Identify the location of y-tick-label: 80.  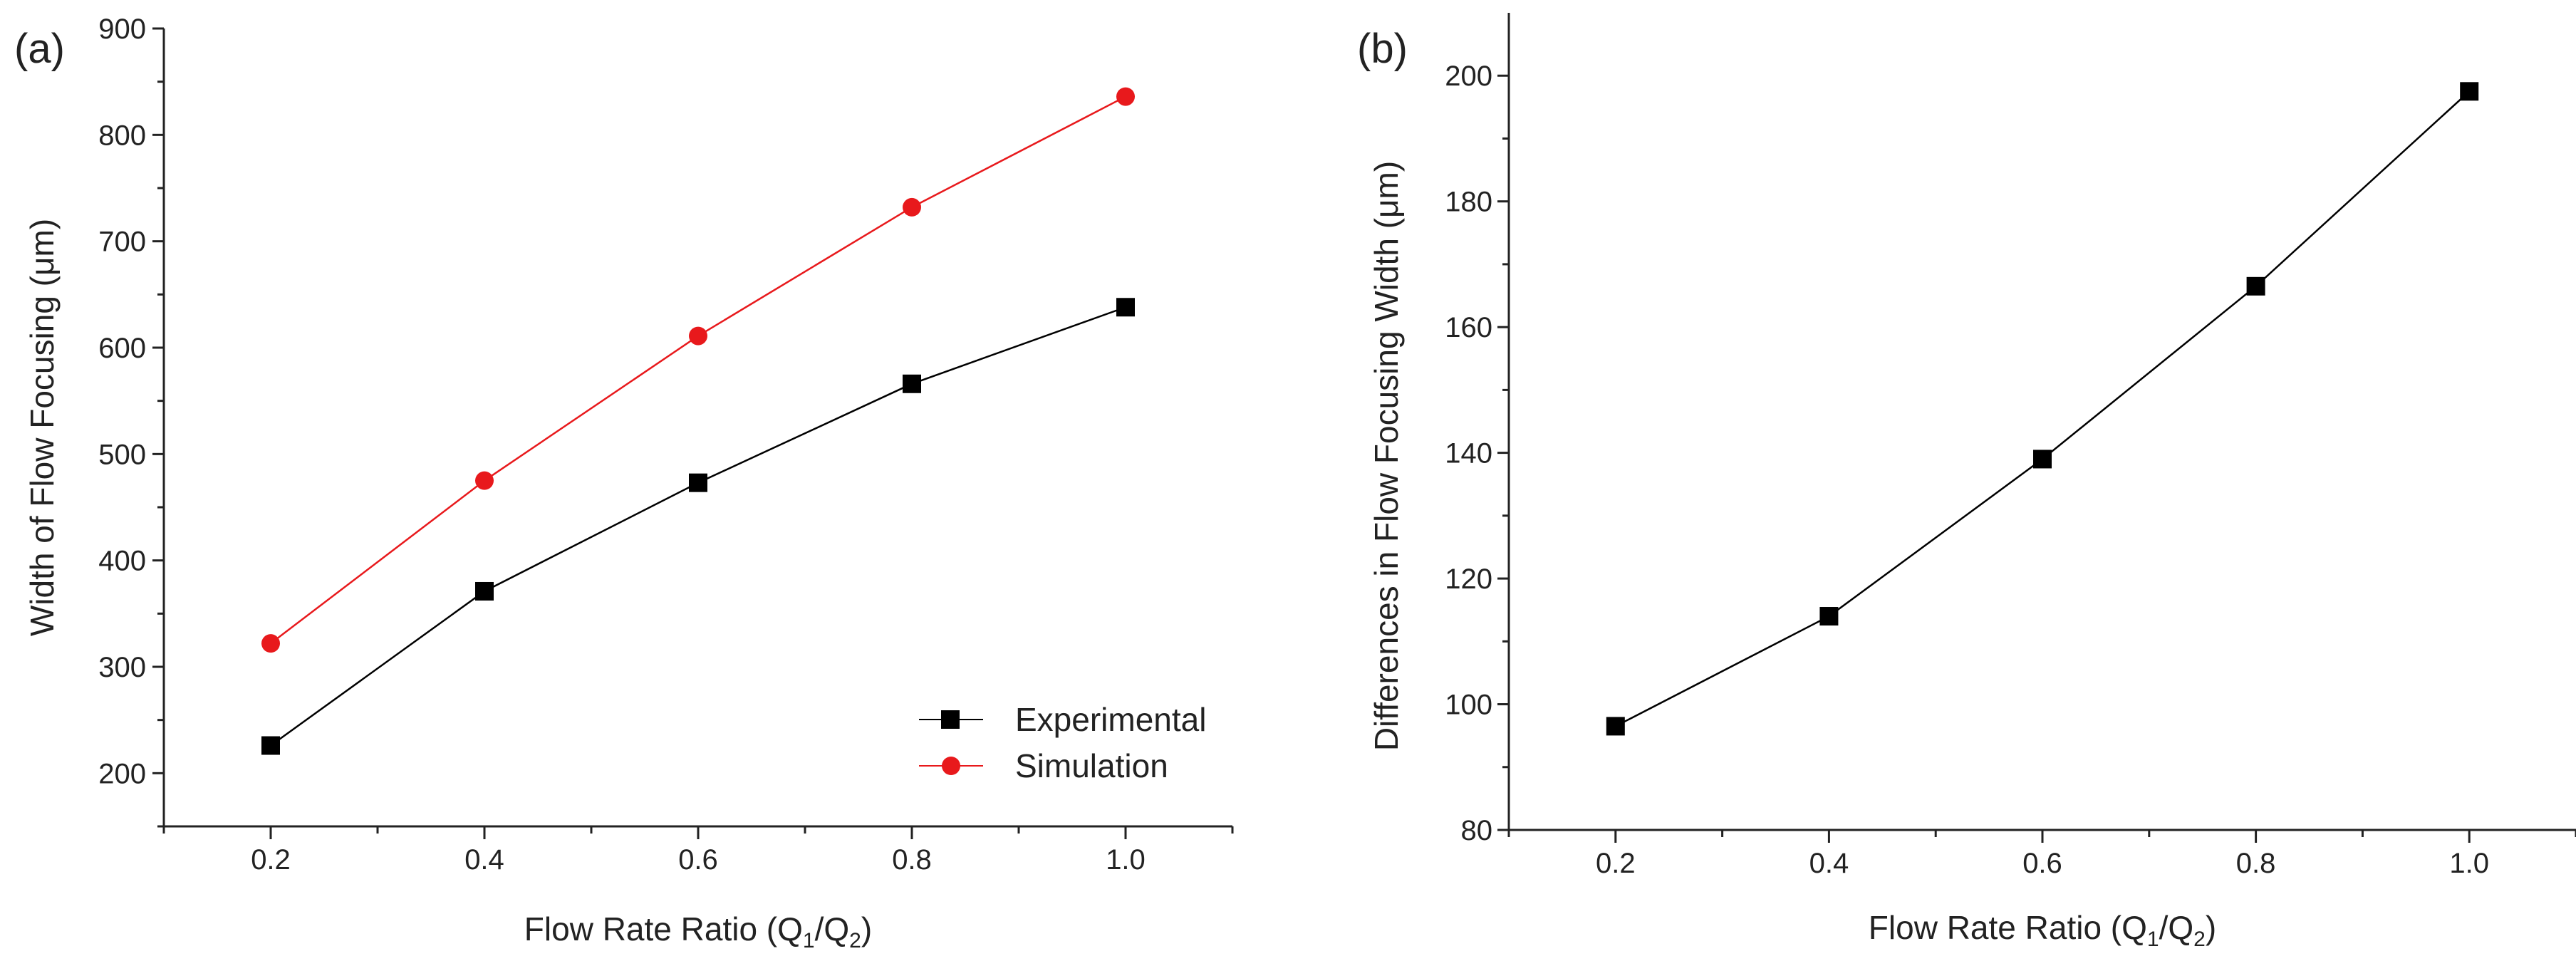
(1477, 830).